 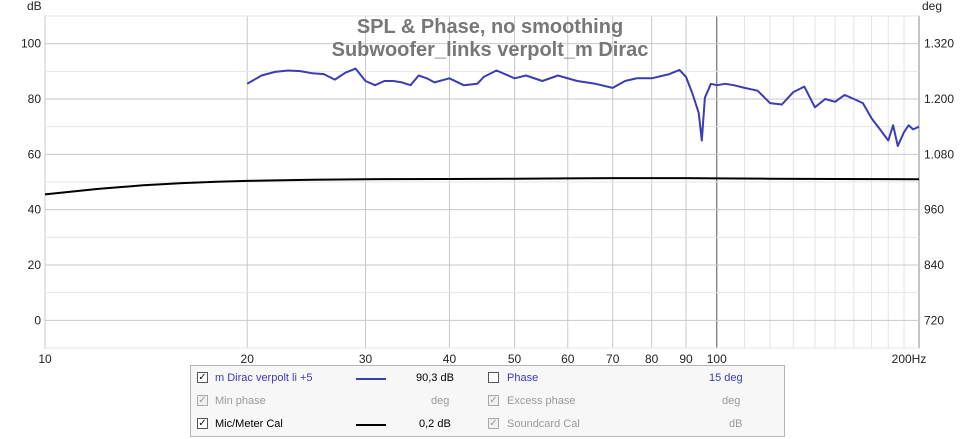 What do you see at coordinates (35, 265) in the screenshot?
I see `y-tick-label-left: 20` at bounding box center [35, 265].